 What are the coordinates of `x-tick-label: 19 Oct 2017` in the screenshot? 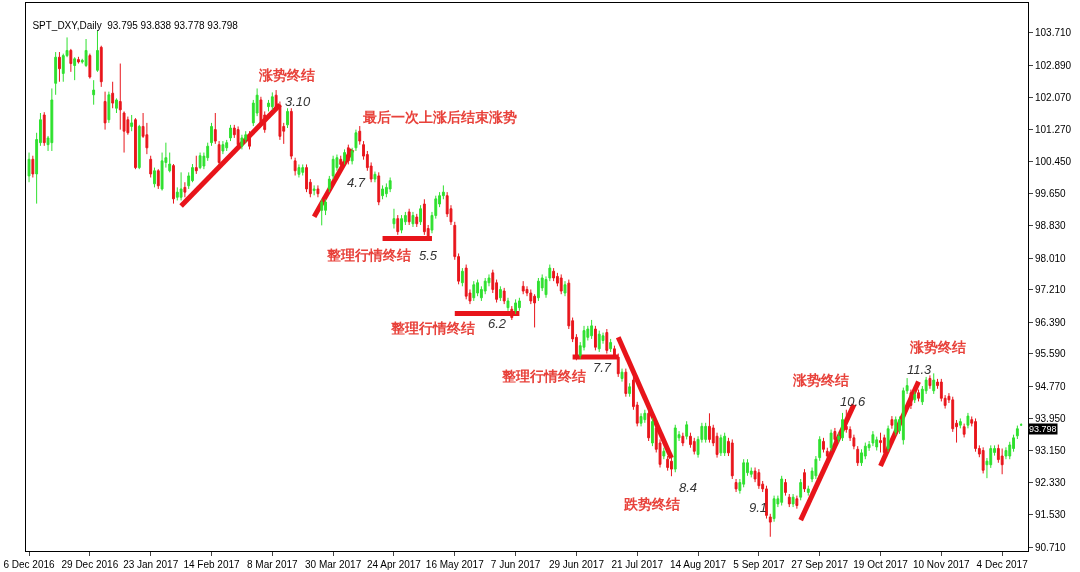 It's located at (881, 564).